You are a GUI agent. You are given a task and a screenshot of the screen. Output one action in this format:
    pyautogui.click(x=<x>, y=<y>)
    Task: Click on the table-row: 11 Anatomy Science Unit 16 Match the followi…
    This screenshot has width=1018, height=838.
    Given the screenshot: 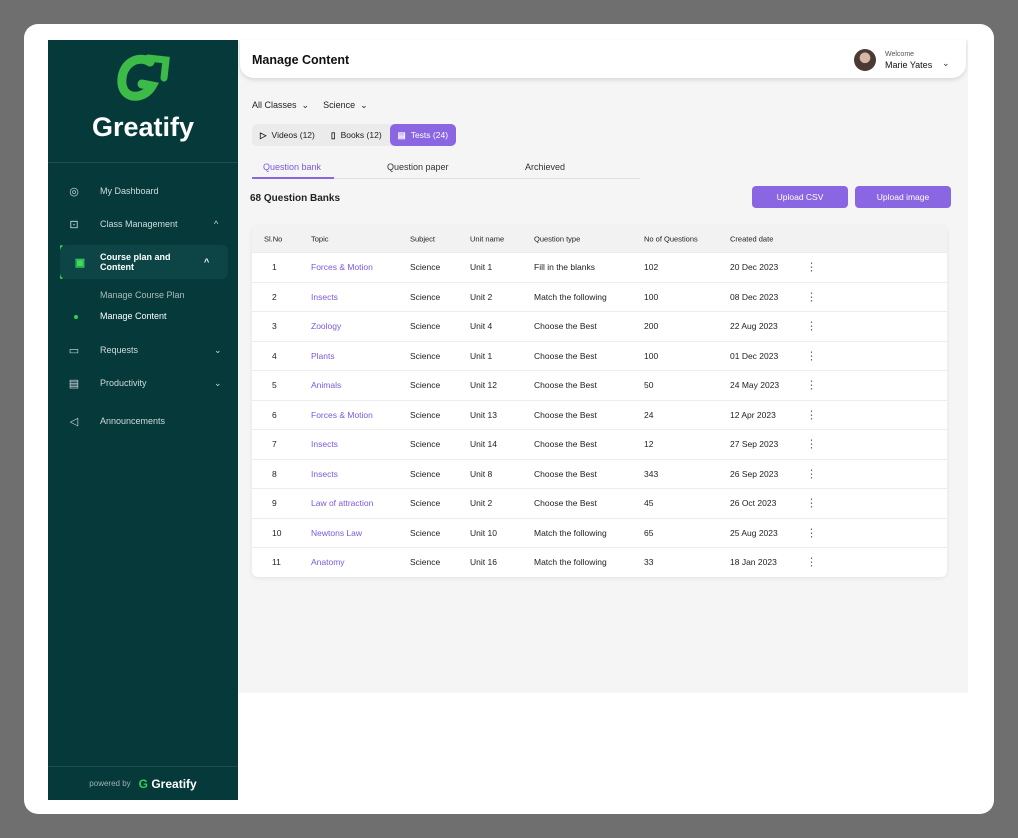 What is the action you would take?
    pyautogui.click(x=599, y=562)
    